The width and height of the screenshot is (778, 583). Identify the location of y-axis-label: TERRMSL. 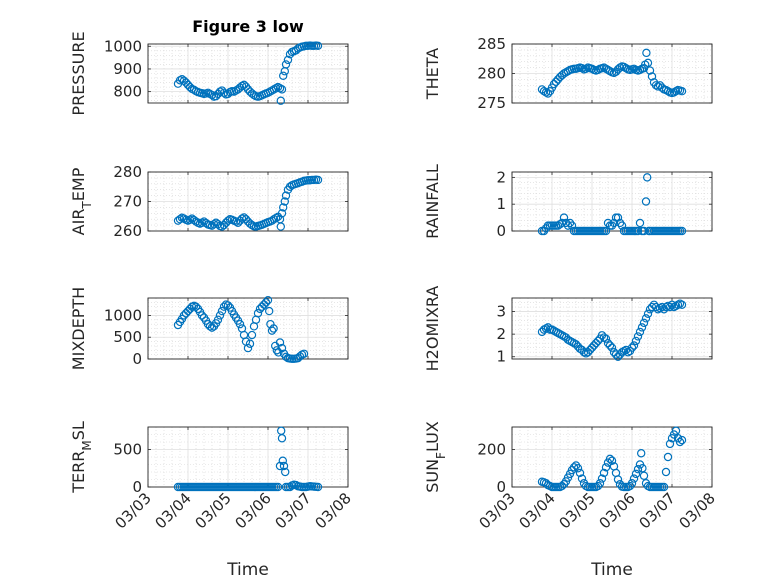
(81, 457).